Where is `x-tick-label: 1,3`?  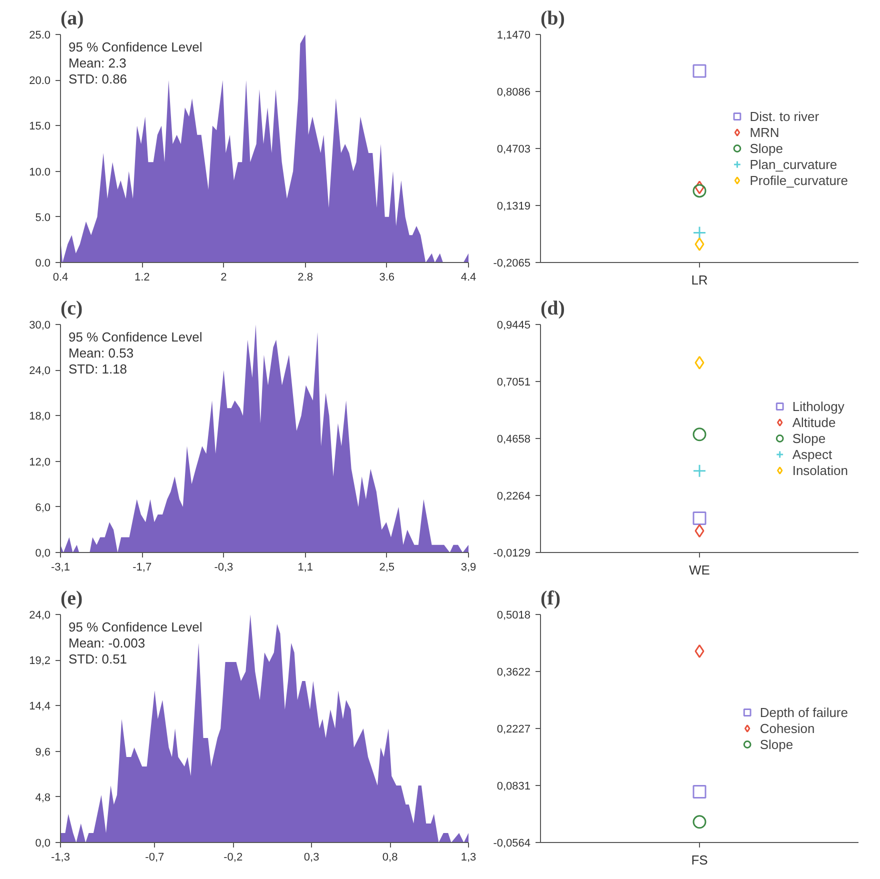 x-tick-label: 1,3 is located at coordinates (468, 858).